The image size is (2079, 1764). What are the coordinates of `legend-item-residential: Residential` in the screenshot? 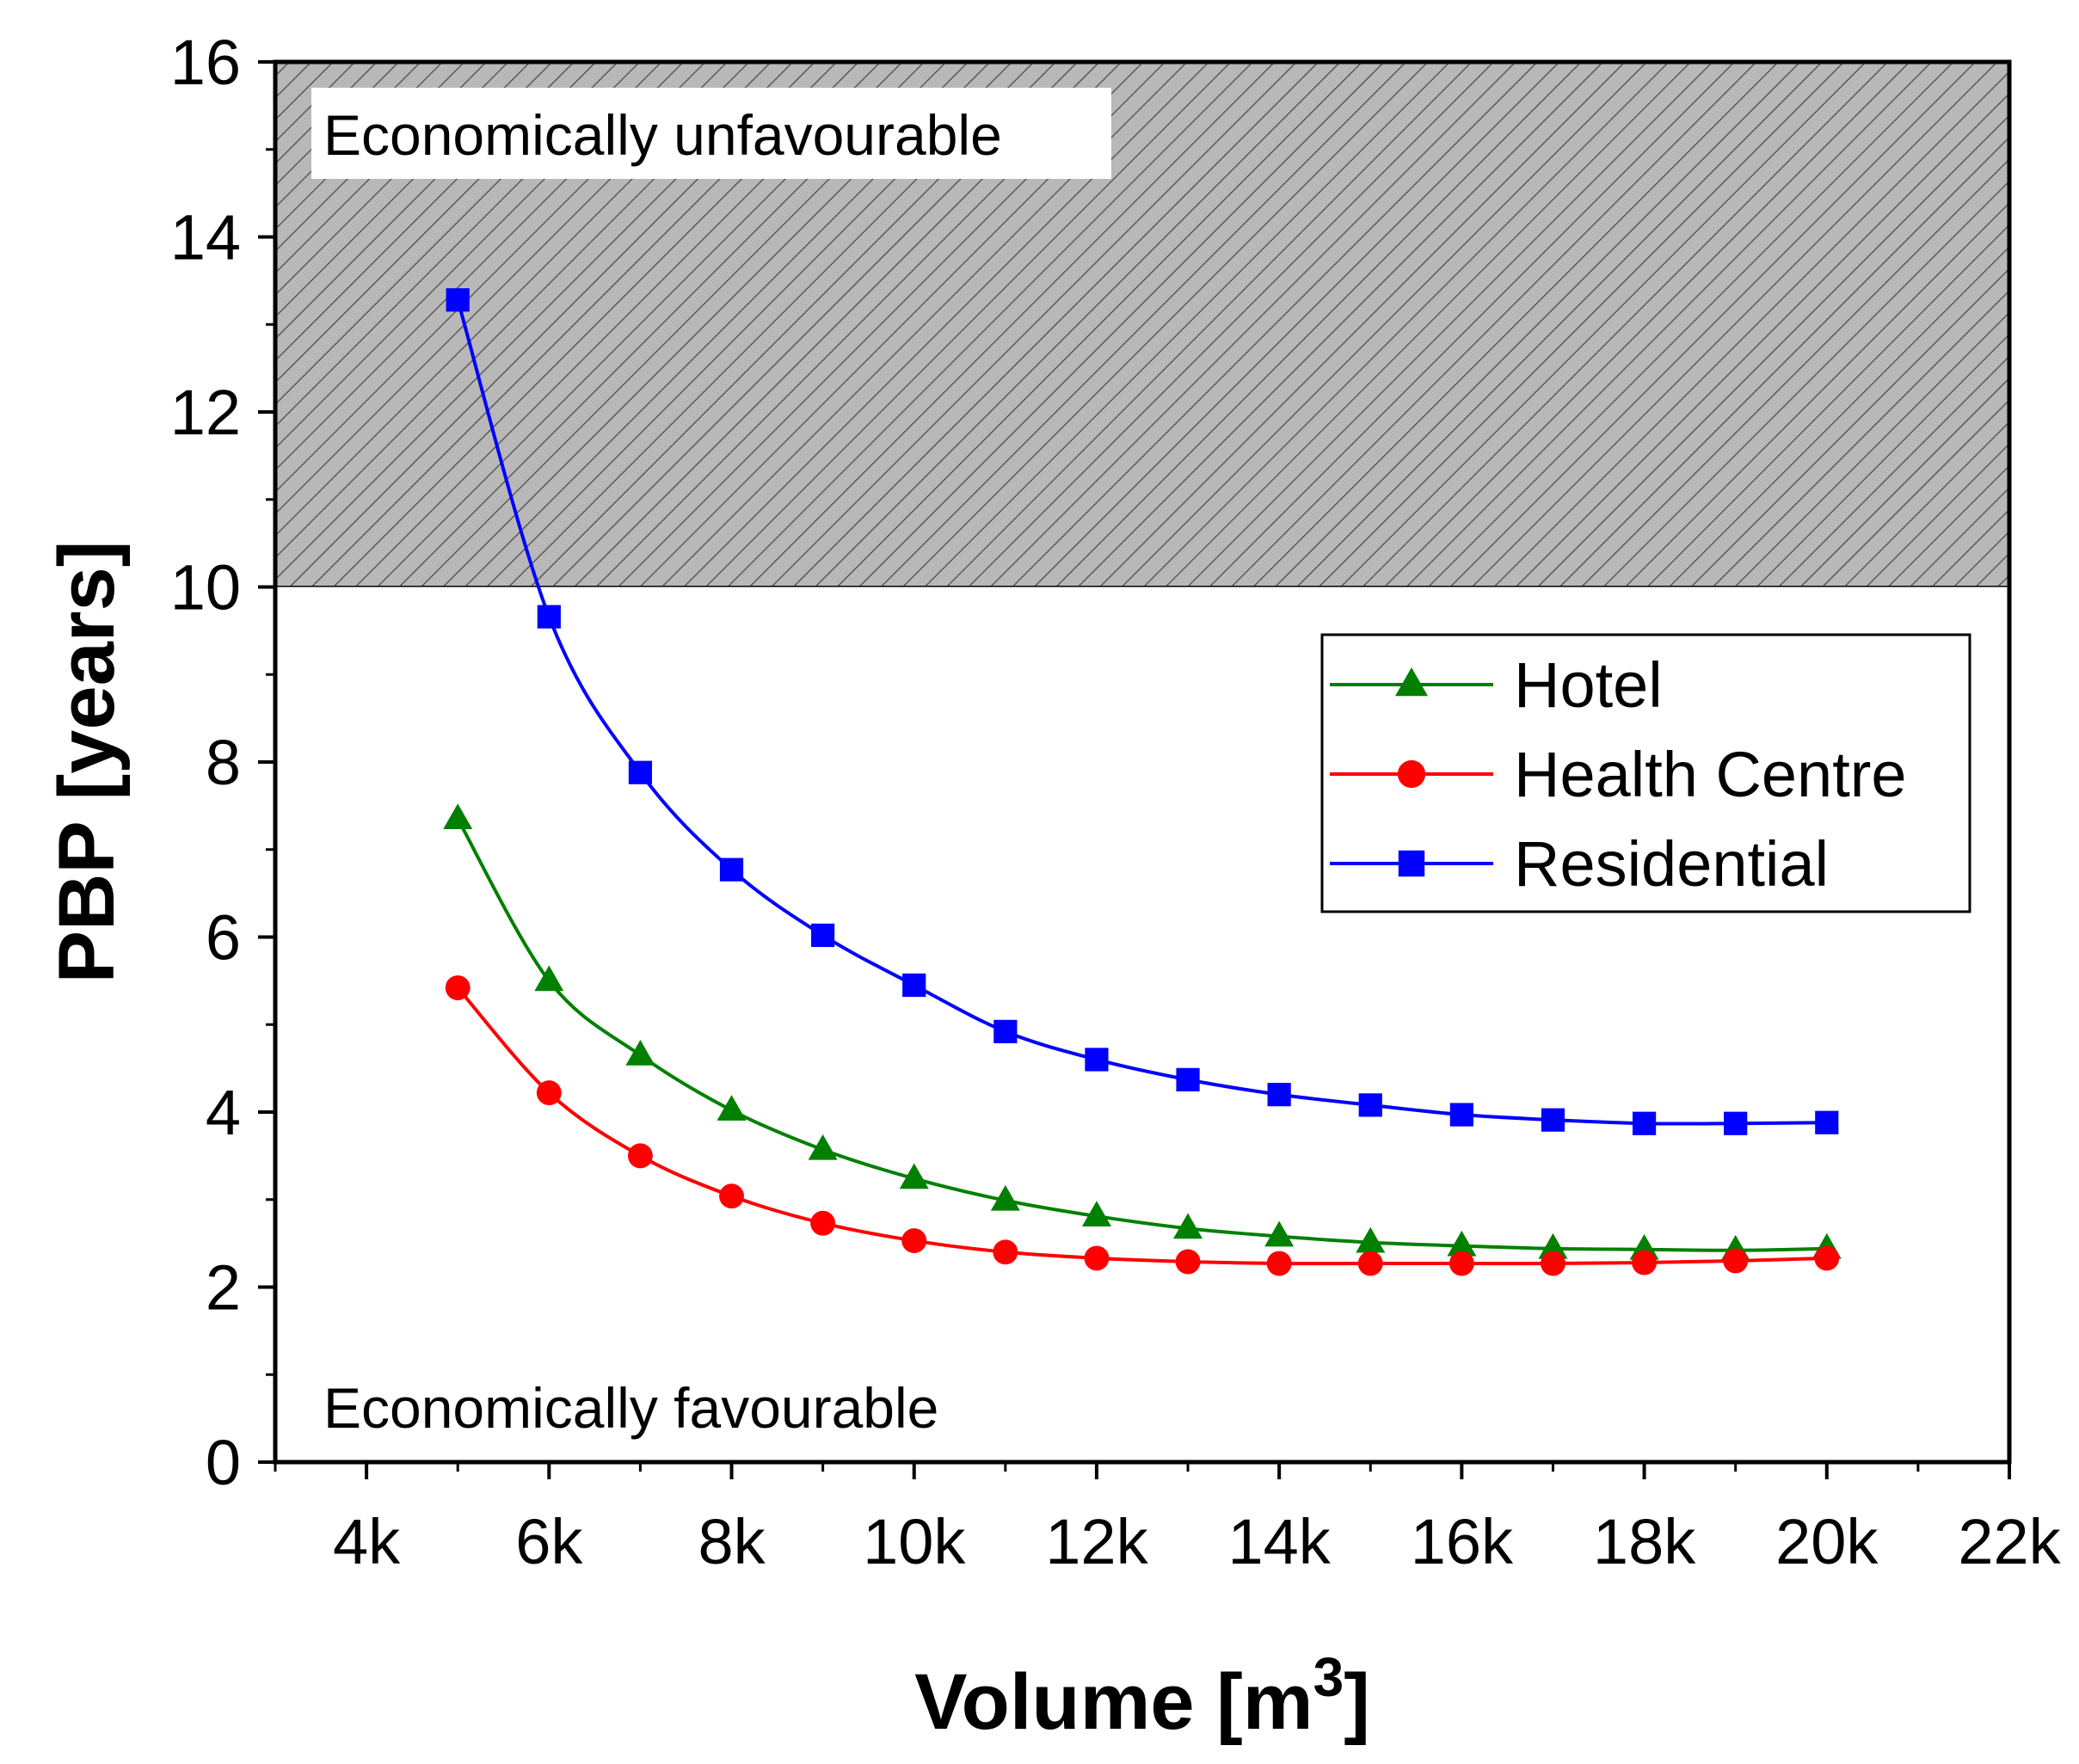 It's located at (1579, 864).